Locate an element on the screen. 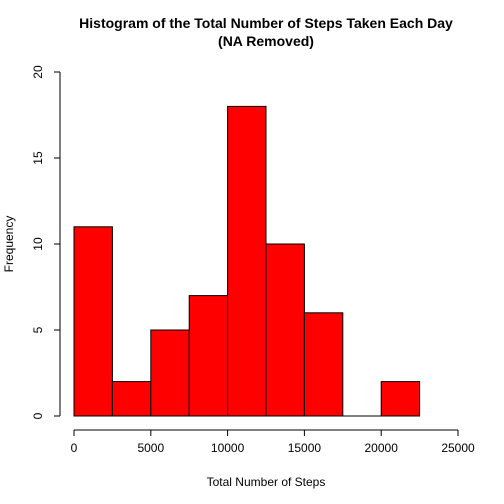 This screenshot has height=504, width=504. y-tick-label: 5 is located at coordinates (38, 329).